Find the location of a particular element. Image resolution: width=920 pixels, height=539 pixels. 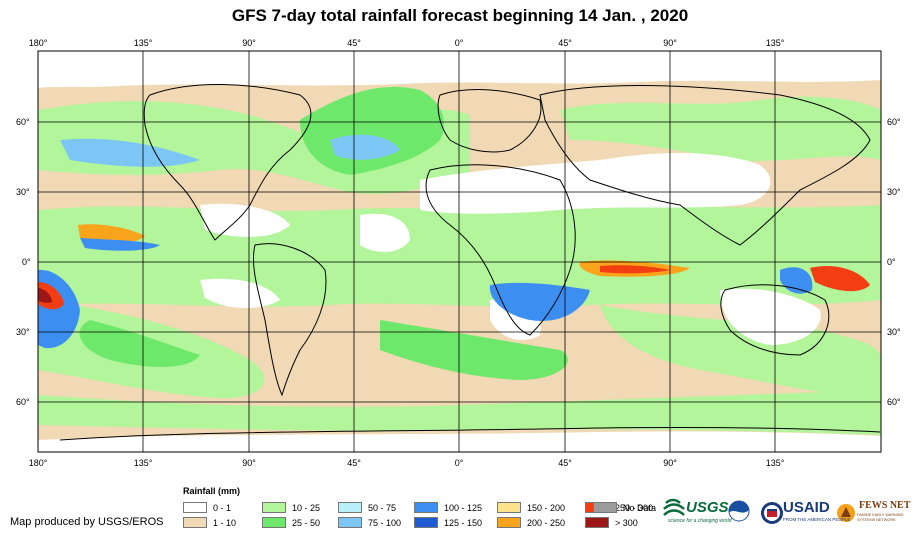

lon-label-top: 0° is located at coordinates (459, 43).